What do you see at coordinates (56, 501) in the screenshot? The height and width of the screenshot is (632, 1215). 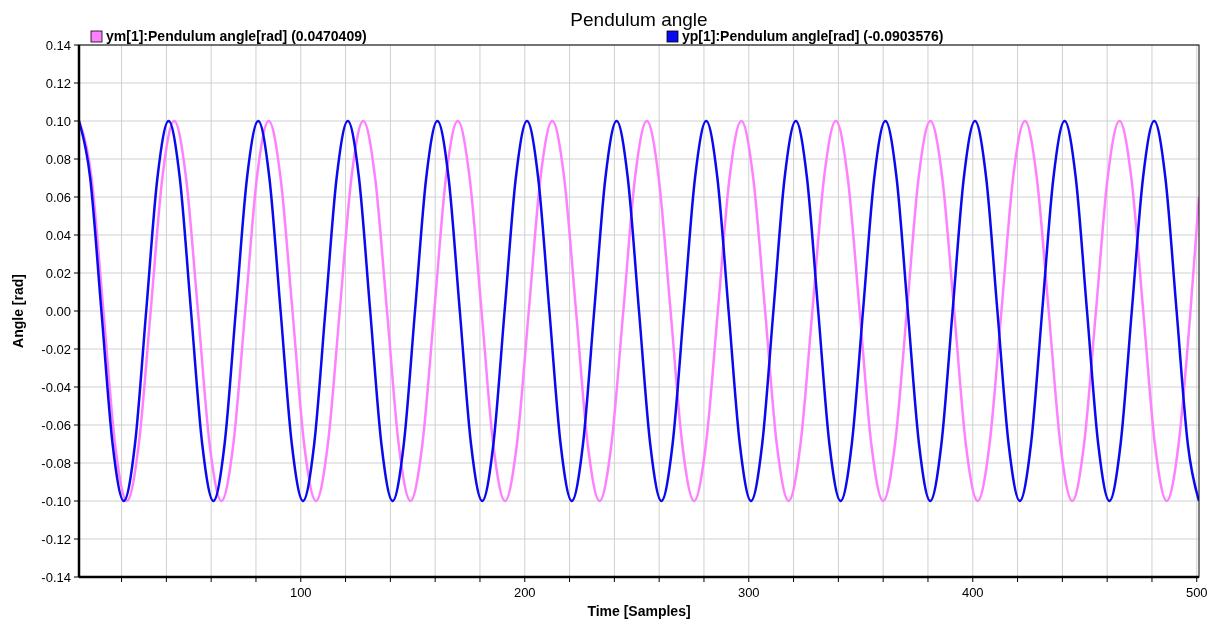 I see `y-tick-label: -0.10` at bounding box center [56, 501].